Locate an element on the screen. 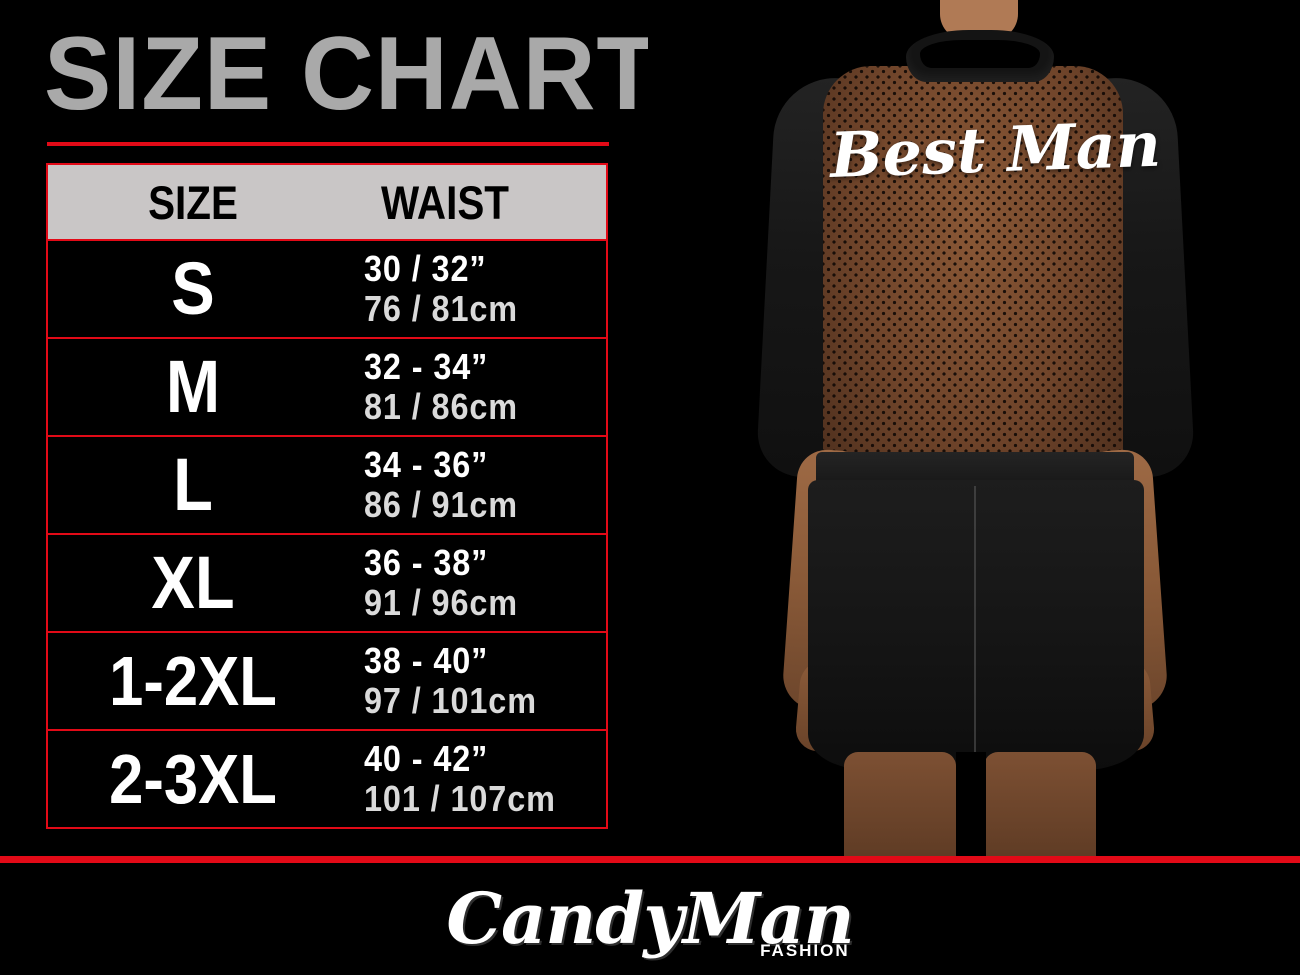 Image resolution: width=1300 pixels, height=975 pixels. garment-skirt is located at coordinates (976, 625).